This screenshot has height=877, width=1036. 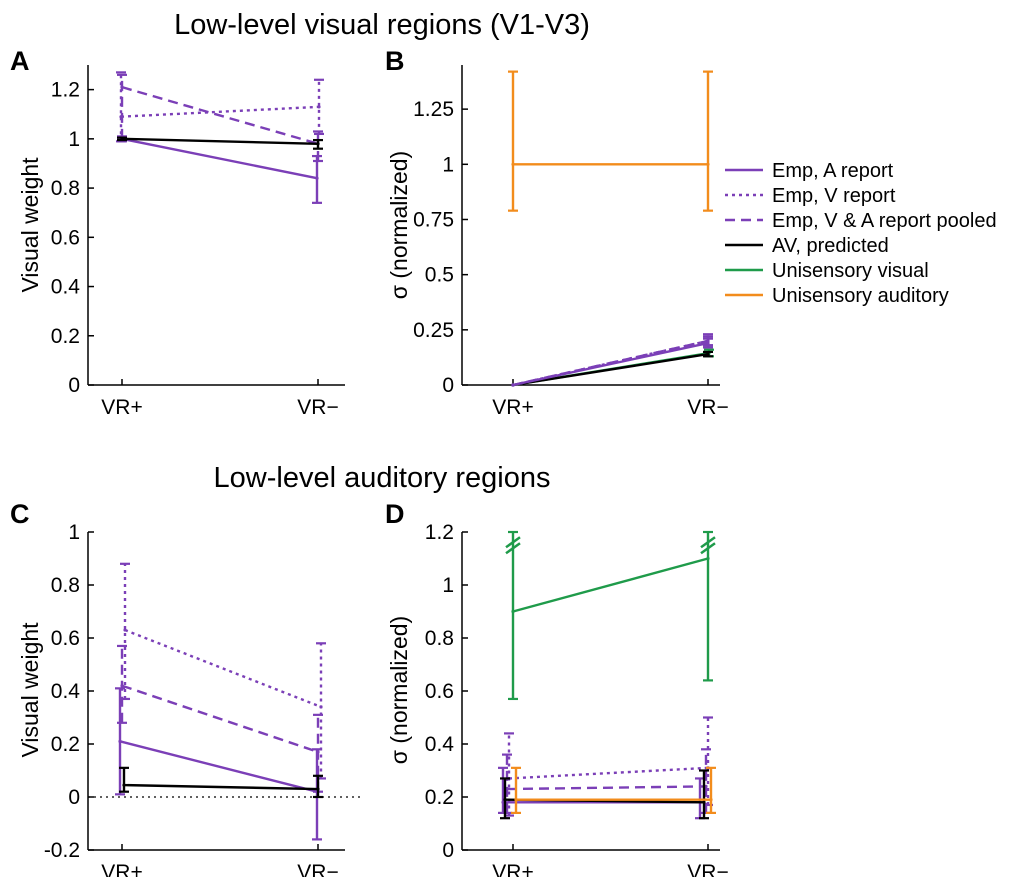 I want to click on panel-label-b: B, so click(x=395, y=61).